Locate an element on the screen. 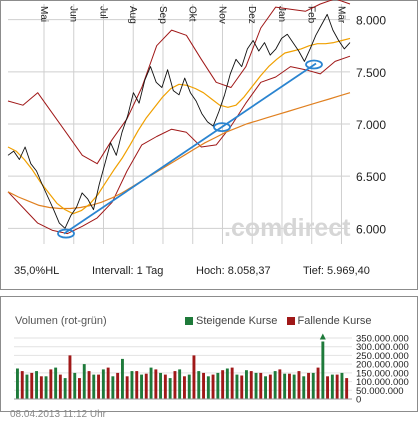 The width and height of the screenshot is (418, 425). timestamp: 08.04.2013 11:12 Uhr is located at coordinates (58, 414).